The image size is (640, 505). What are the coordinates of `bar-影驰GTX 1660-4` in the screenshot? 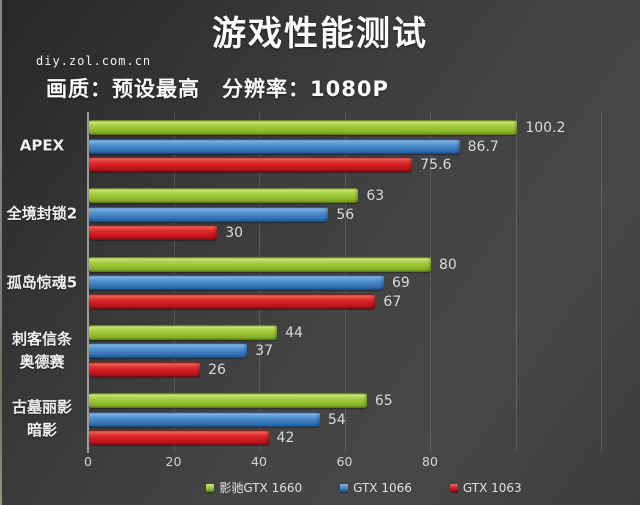 It's located at (228, 400).